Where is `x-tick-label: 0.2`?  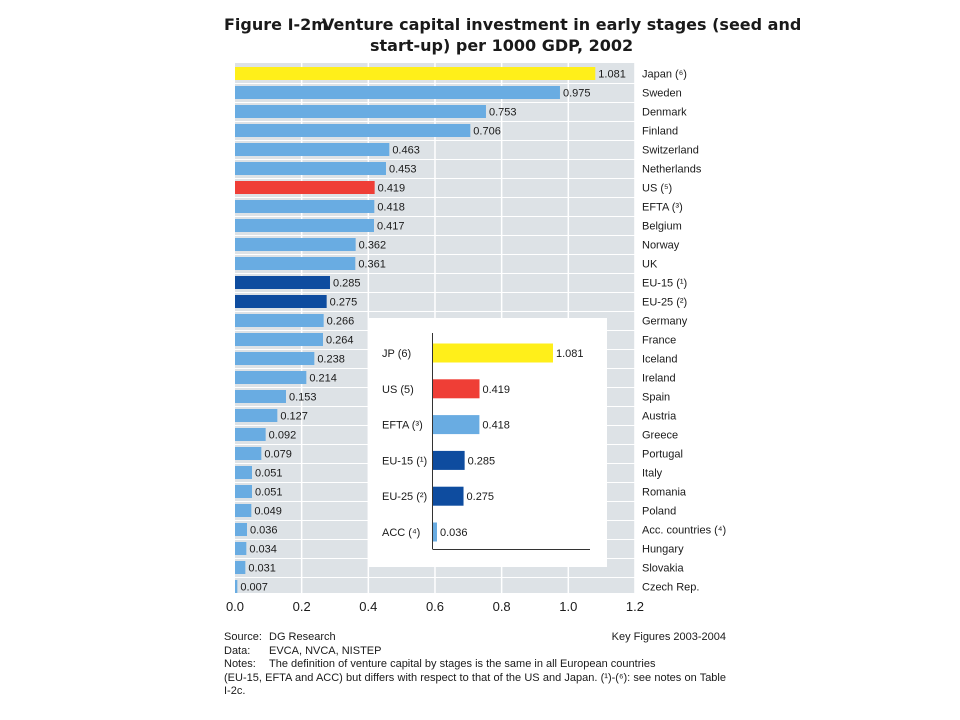 x-tick-label: 0.2 is located at coordinates (302, 606).